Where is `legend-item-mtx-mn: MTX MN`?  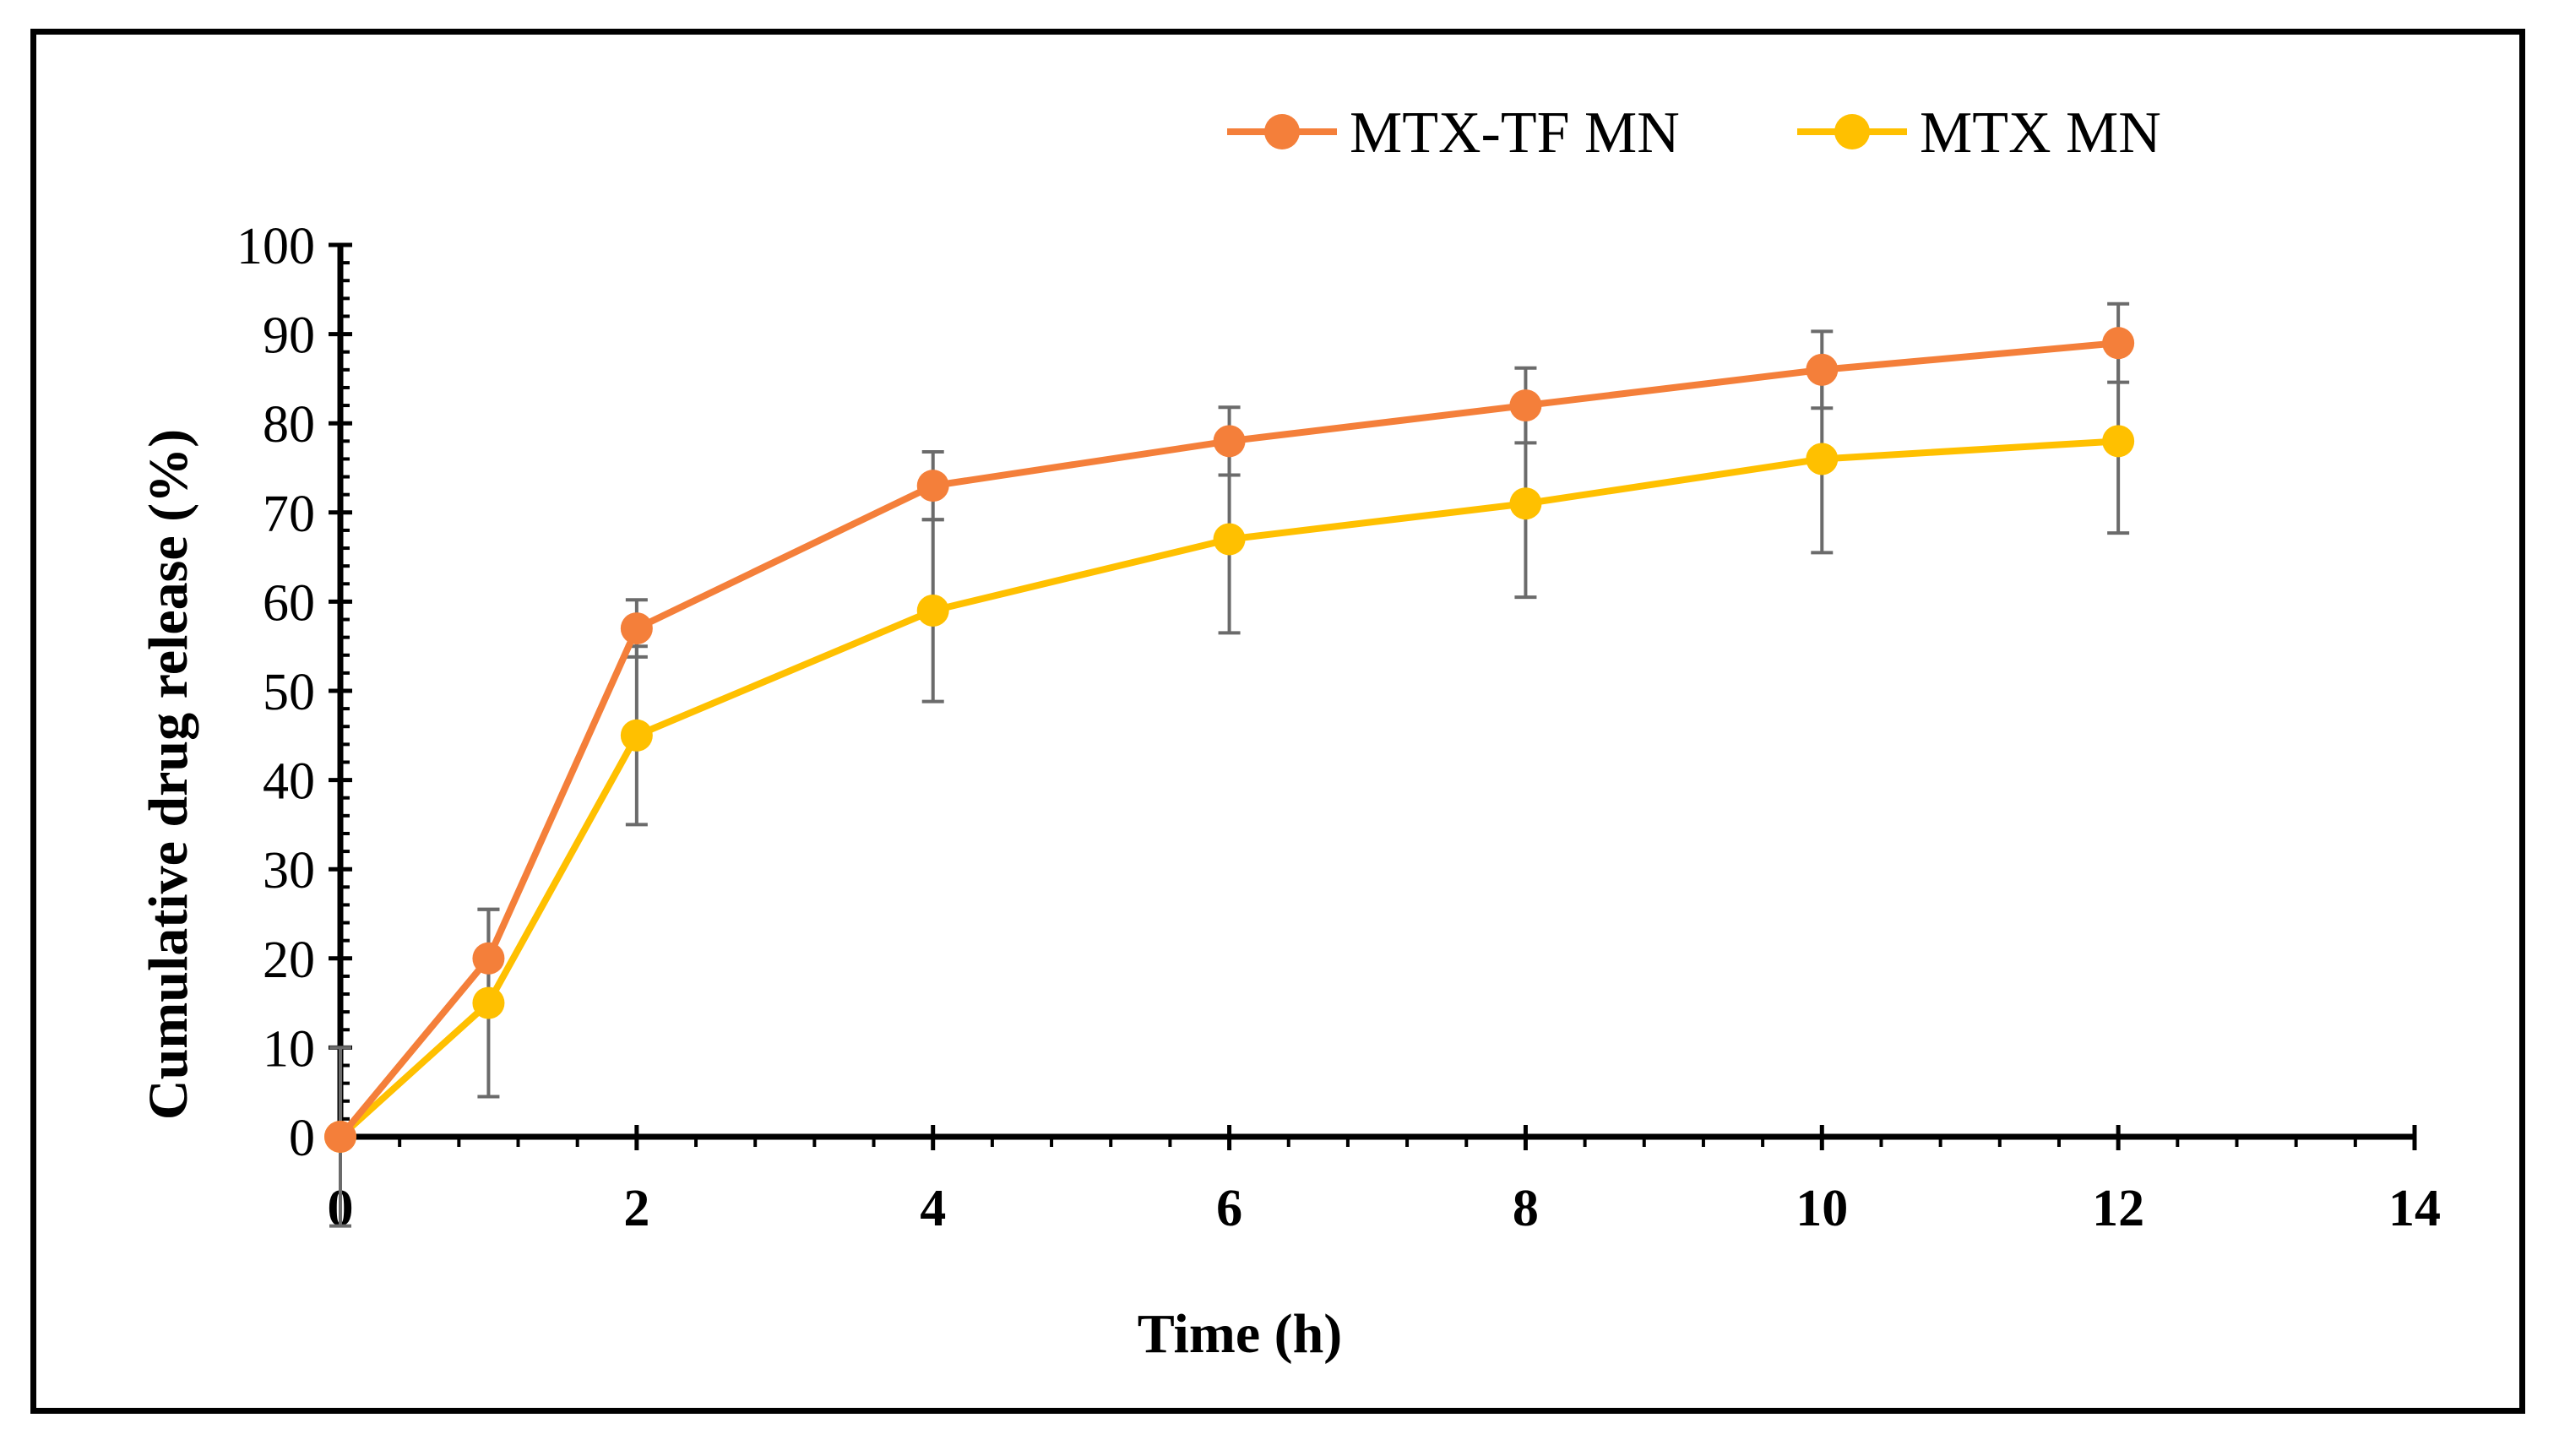
legend-item-mtx-mn: MTX MN is located at coordinates (1979, 133).